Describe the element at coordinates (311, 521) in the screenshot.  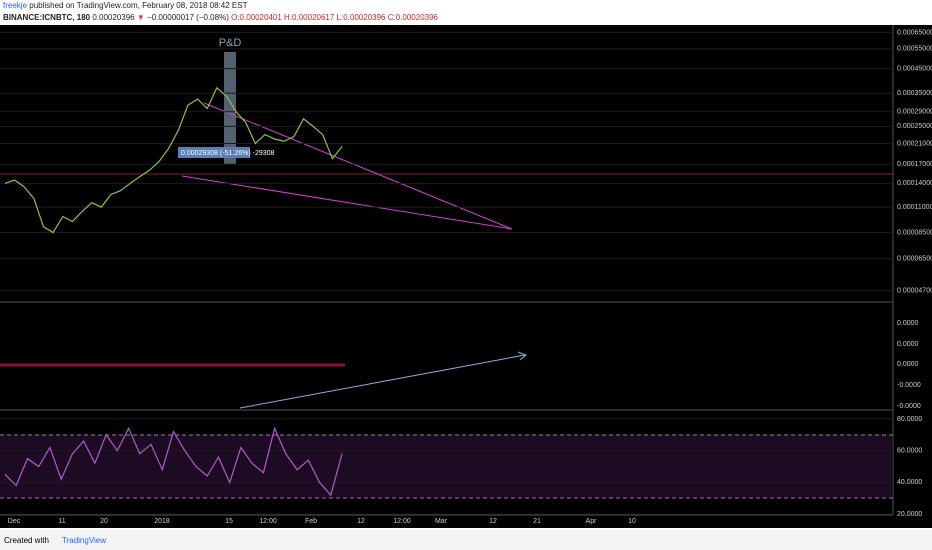
I see `x-tick-label: Feb` at that location.